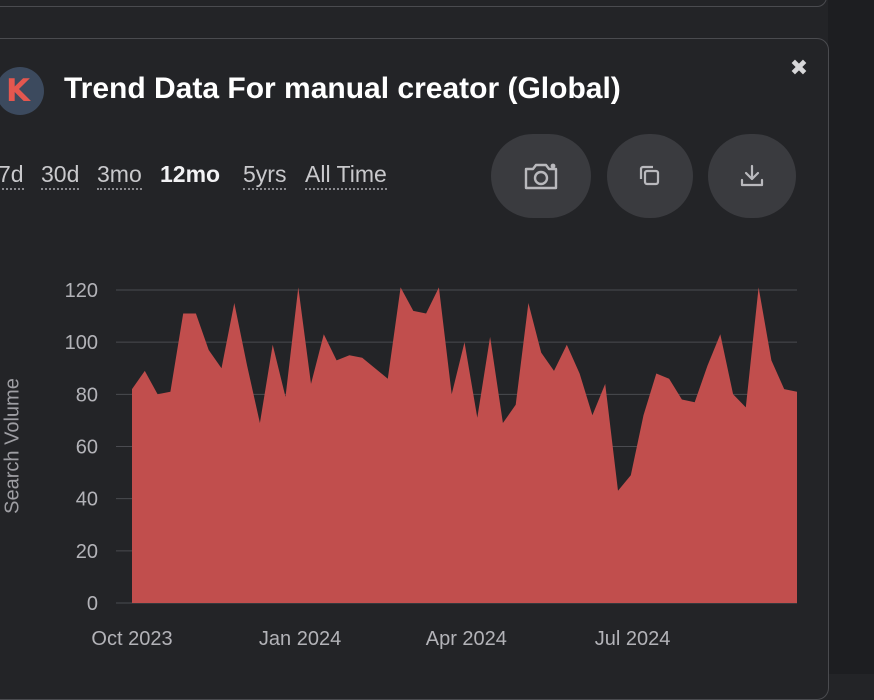 The image size is (874, 700). What do you see at coordinates (12, 175) in the screenshot?
I see `range-tab-7d: 7d` at bounding box center [12, 175].